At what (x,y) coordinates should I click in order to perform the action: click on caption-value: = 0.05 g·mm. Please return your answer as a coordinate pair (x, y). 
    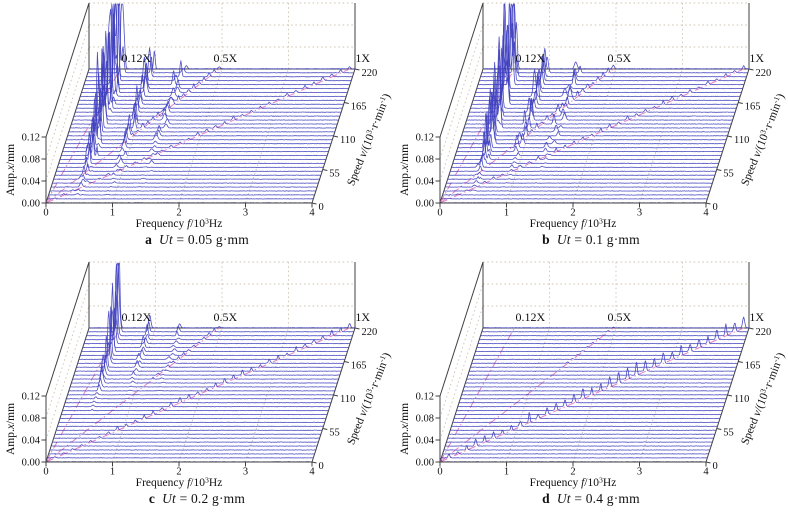
    Looking at the image, I should click on (212, 239).